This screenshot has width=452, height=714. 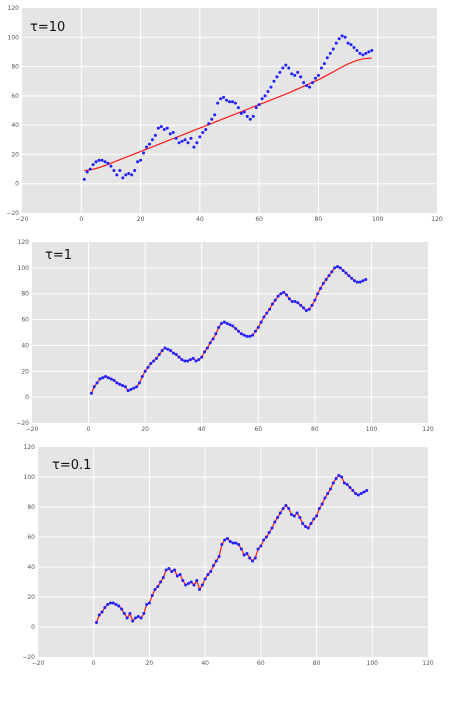 I want to click on x-tick-label: 40, so click(x=202, y=429).